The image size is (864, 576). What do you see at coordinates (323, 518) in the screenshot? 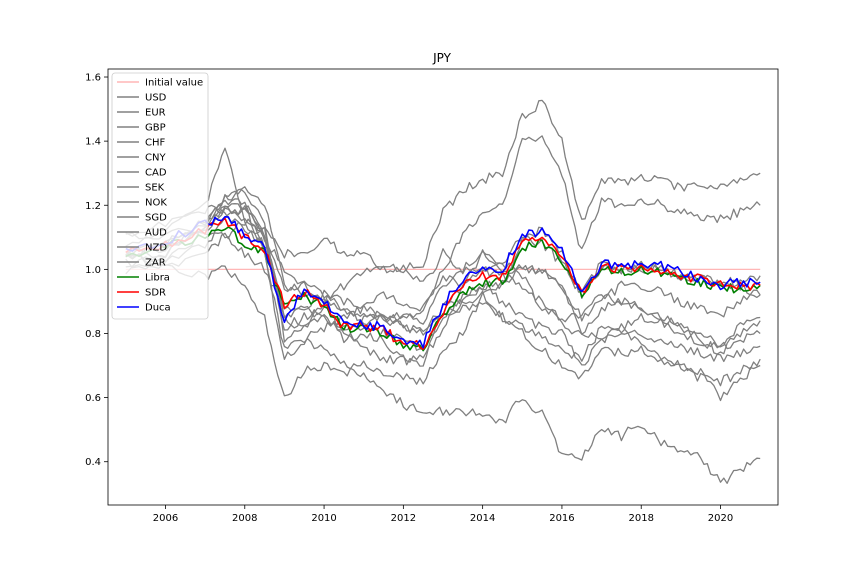
I see `x-tick-label-2010: 2010` at bounding box center [323, 518].